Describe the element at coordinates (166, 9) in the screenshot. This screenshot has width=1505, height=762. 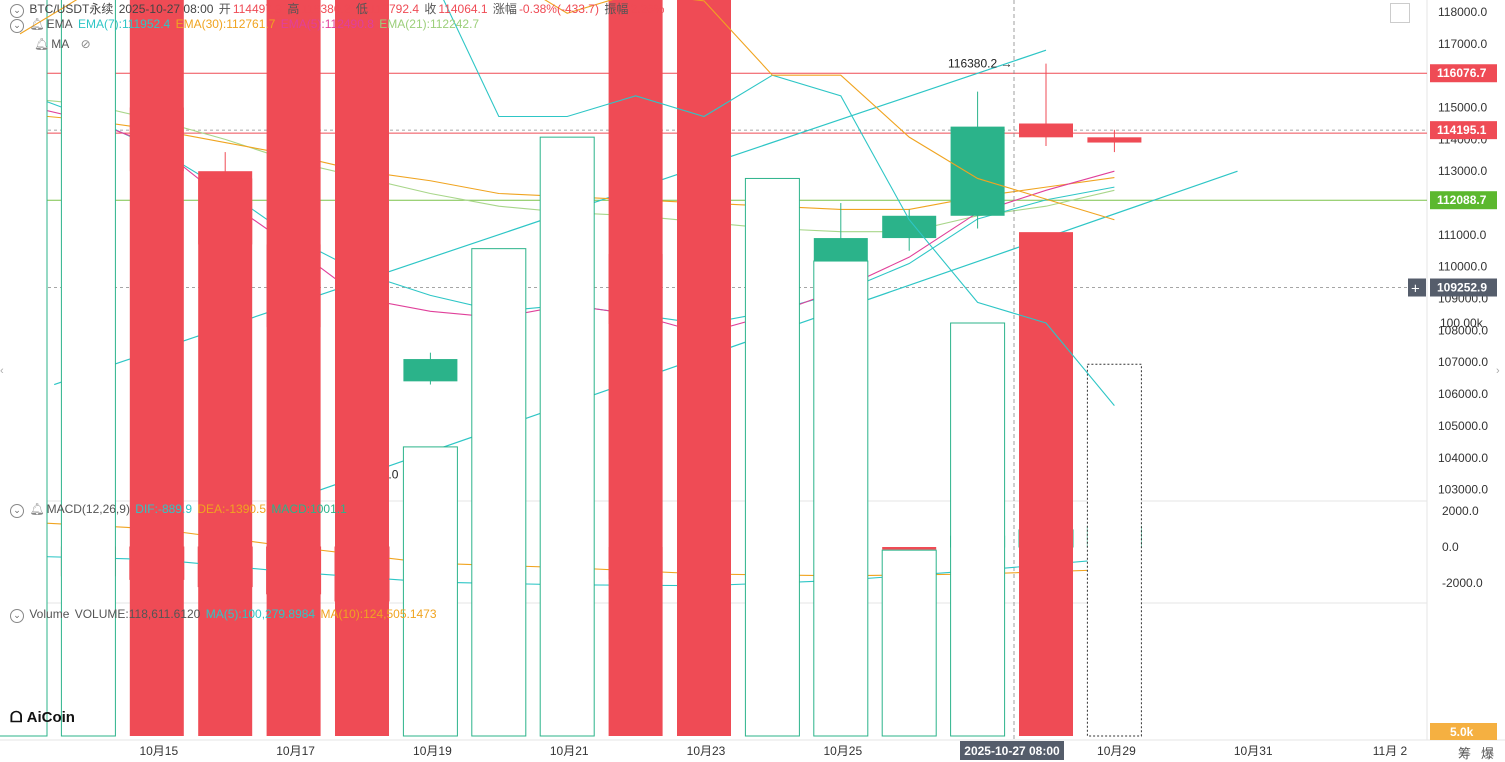
I see `candle-datetime: 2025-10-27 08:00` at that location.